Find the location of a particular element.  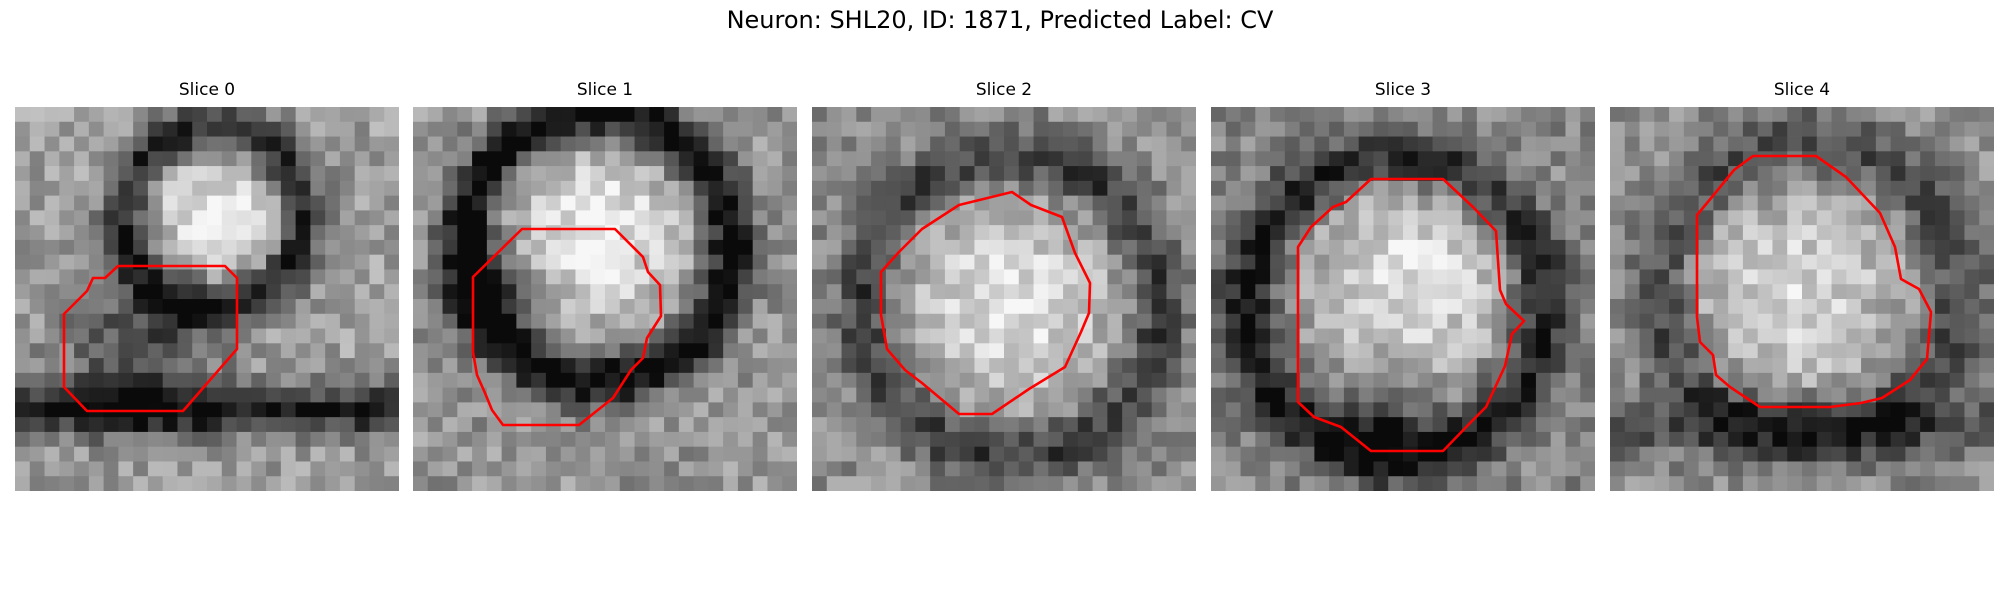

slice-title-2: Slice 2 is located at coordinates (1004, 90).